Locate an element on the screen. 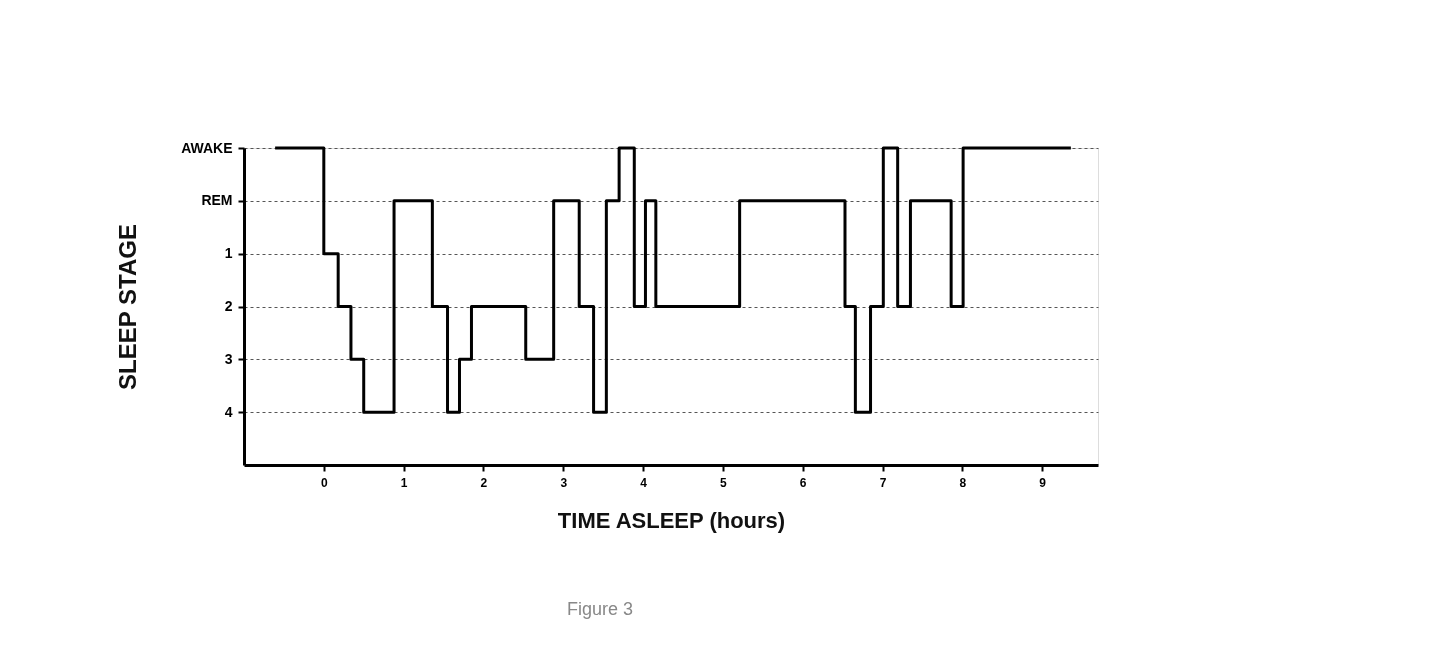  x-tick-label: 0 is located at coordinates (324, 482).